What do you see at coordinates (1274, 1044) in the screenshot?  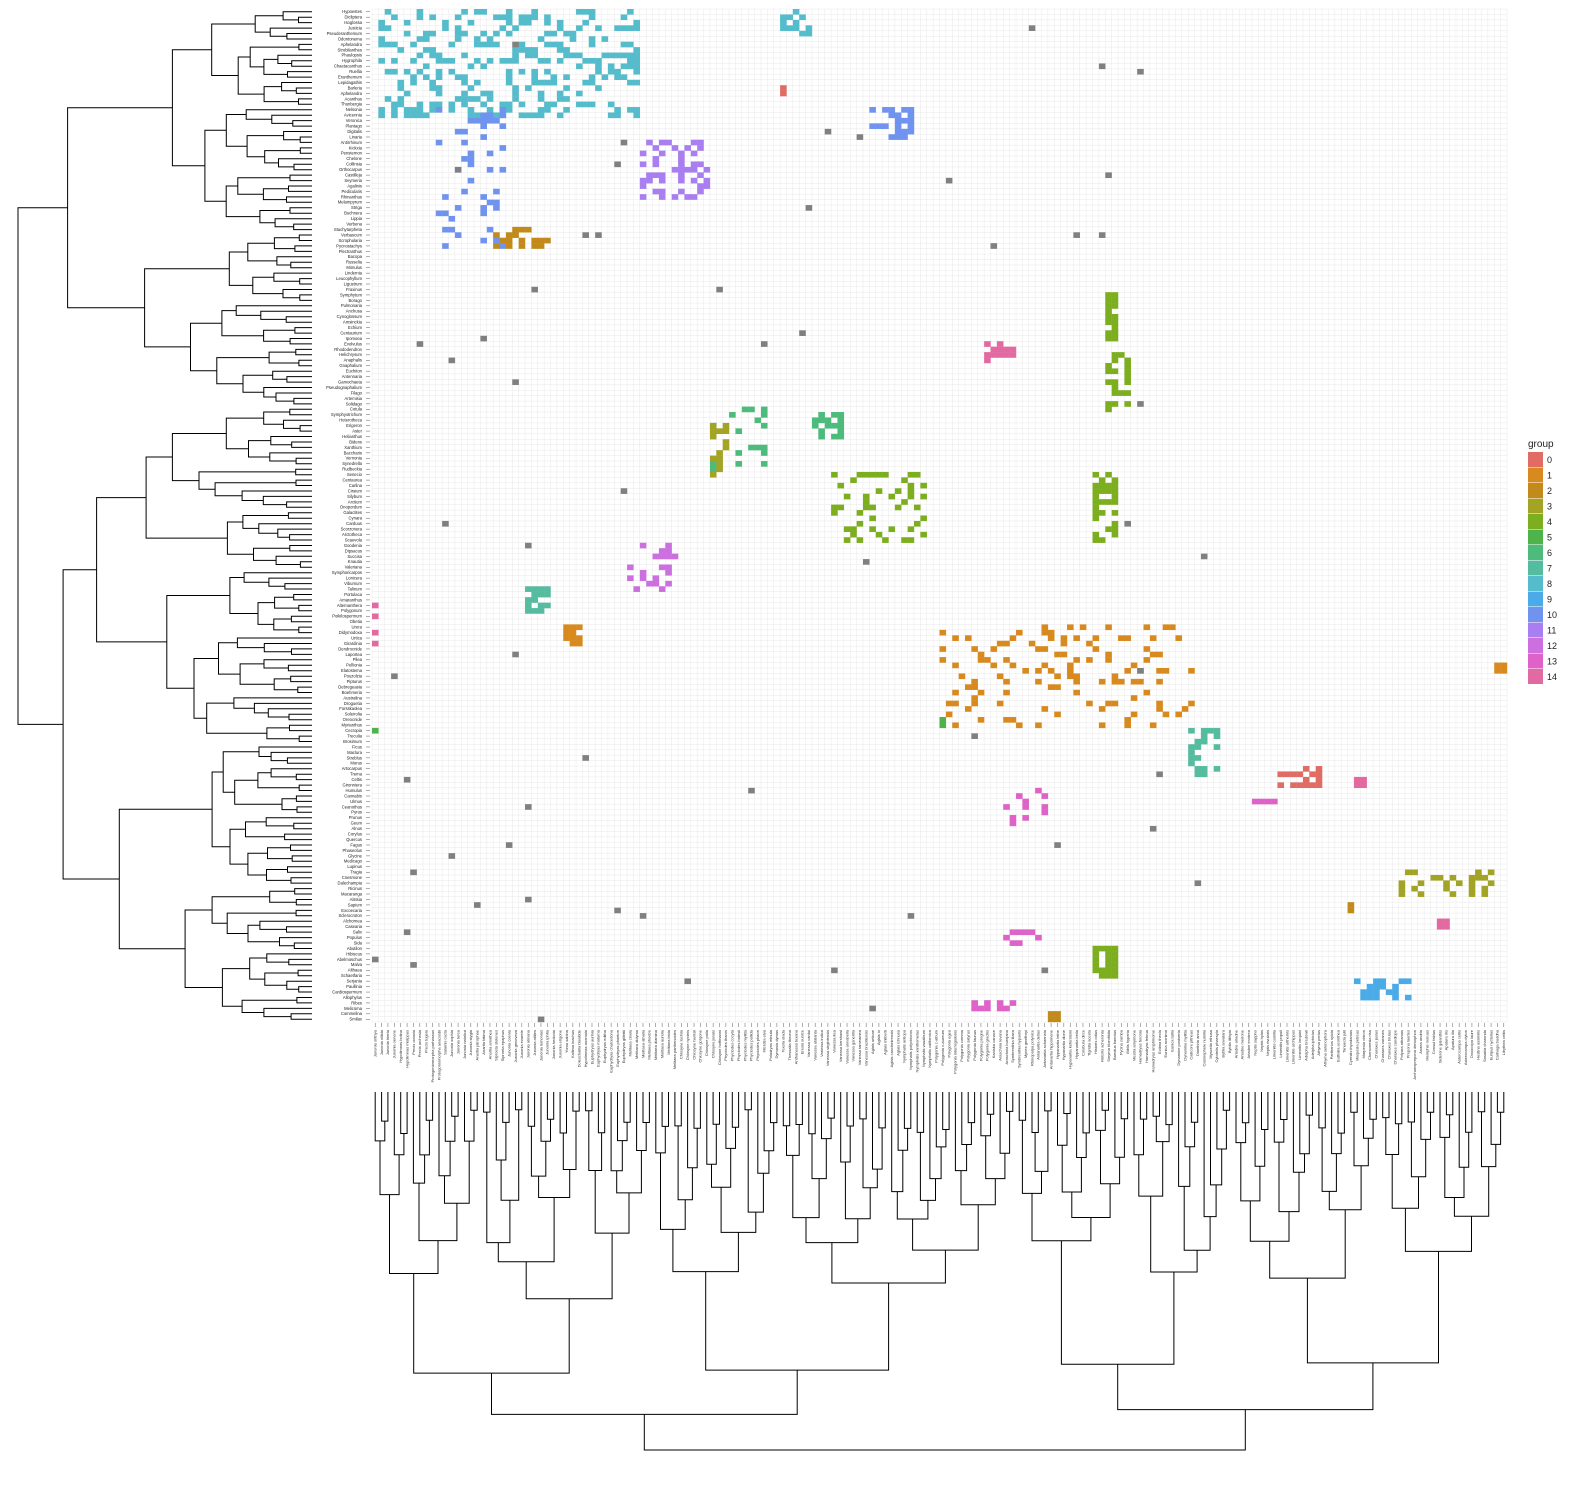 I see `column-label: Limenitis camilla` at bounding box center [1274, 1044].